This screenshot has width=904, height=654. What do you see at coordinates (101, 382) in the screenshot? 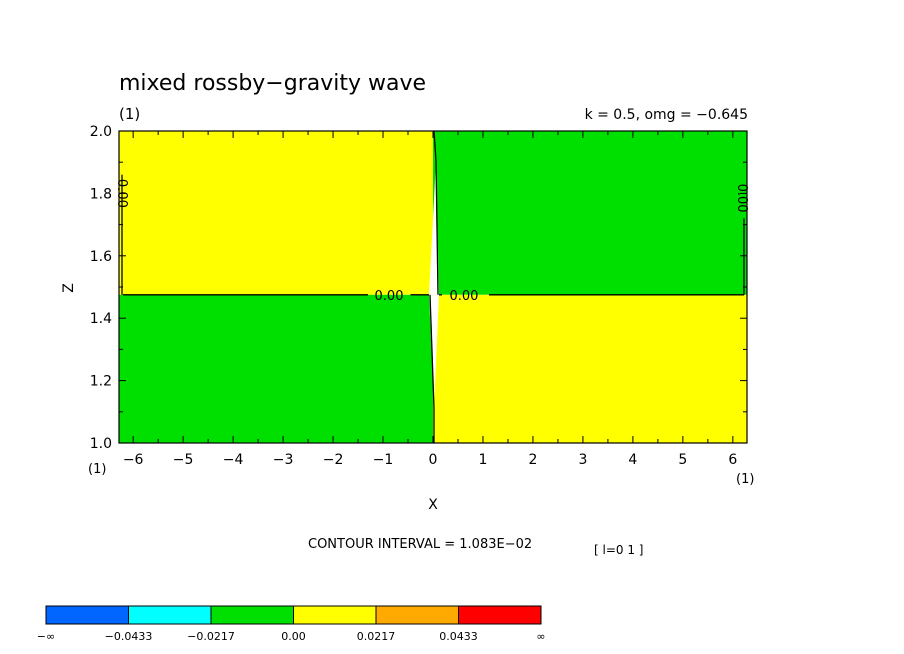
I see `y-tick-label-1: 1.2` at bounding box center [101, 382].